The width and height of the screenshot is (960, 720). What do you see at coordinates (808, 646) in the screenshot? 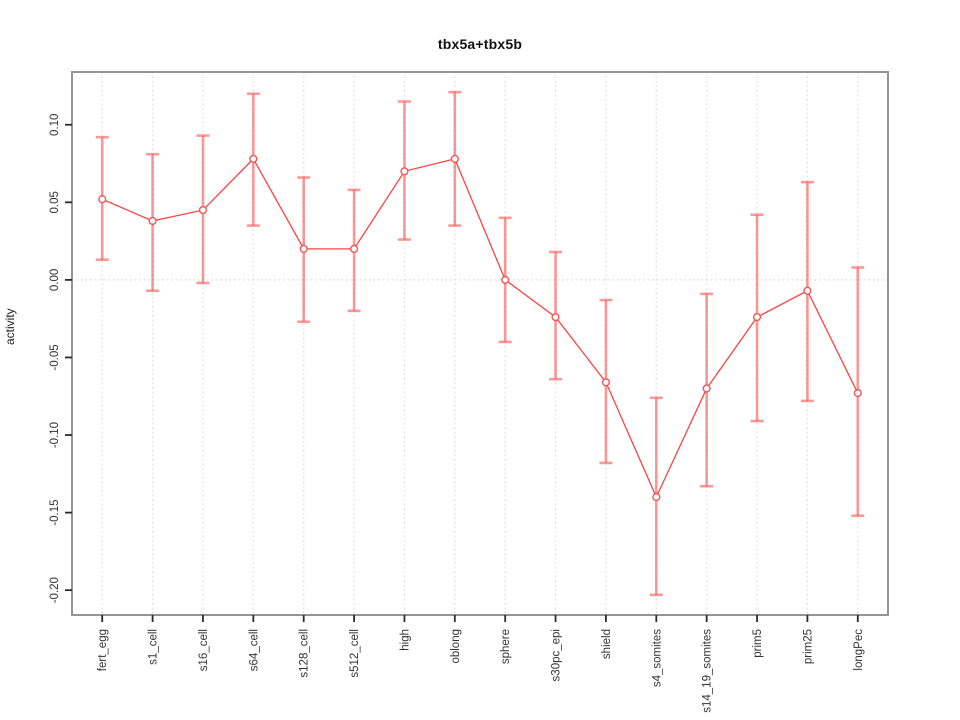
I see `x-tick-label: prim25` at bounding box center [808, 646].